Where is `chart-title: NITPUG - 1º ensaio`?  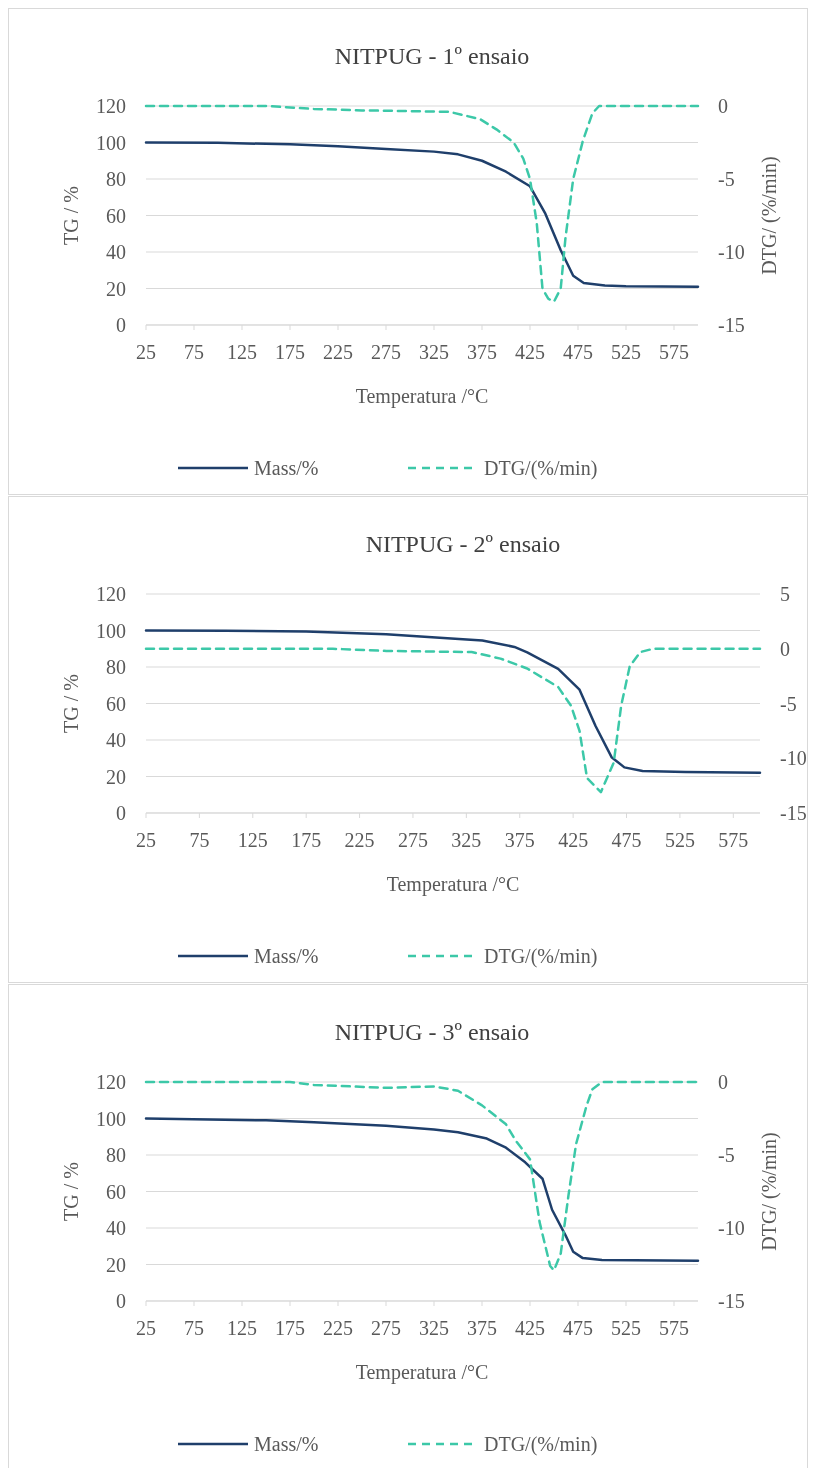 chart-title: NITPUG - 1º ensaio is located at coordinates (432, 56).